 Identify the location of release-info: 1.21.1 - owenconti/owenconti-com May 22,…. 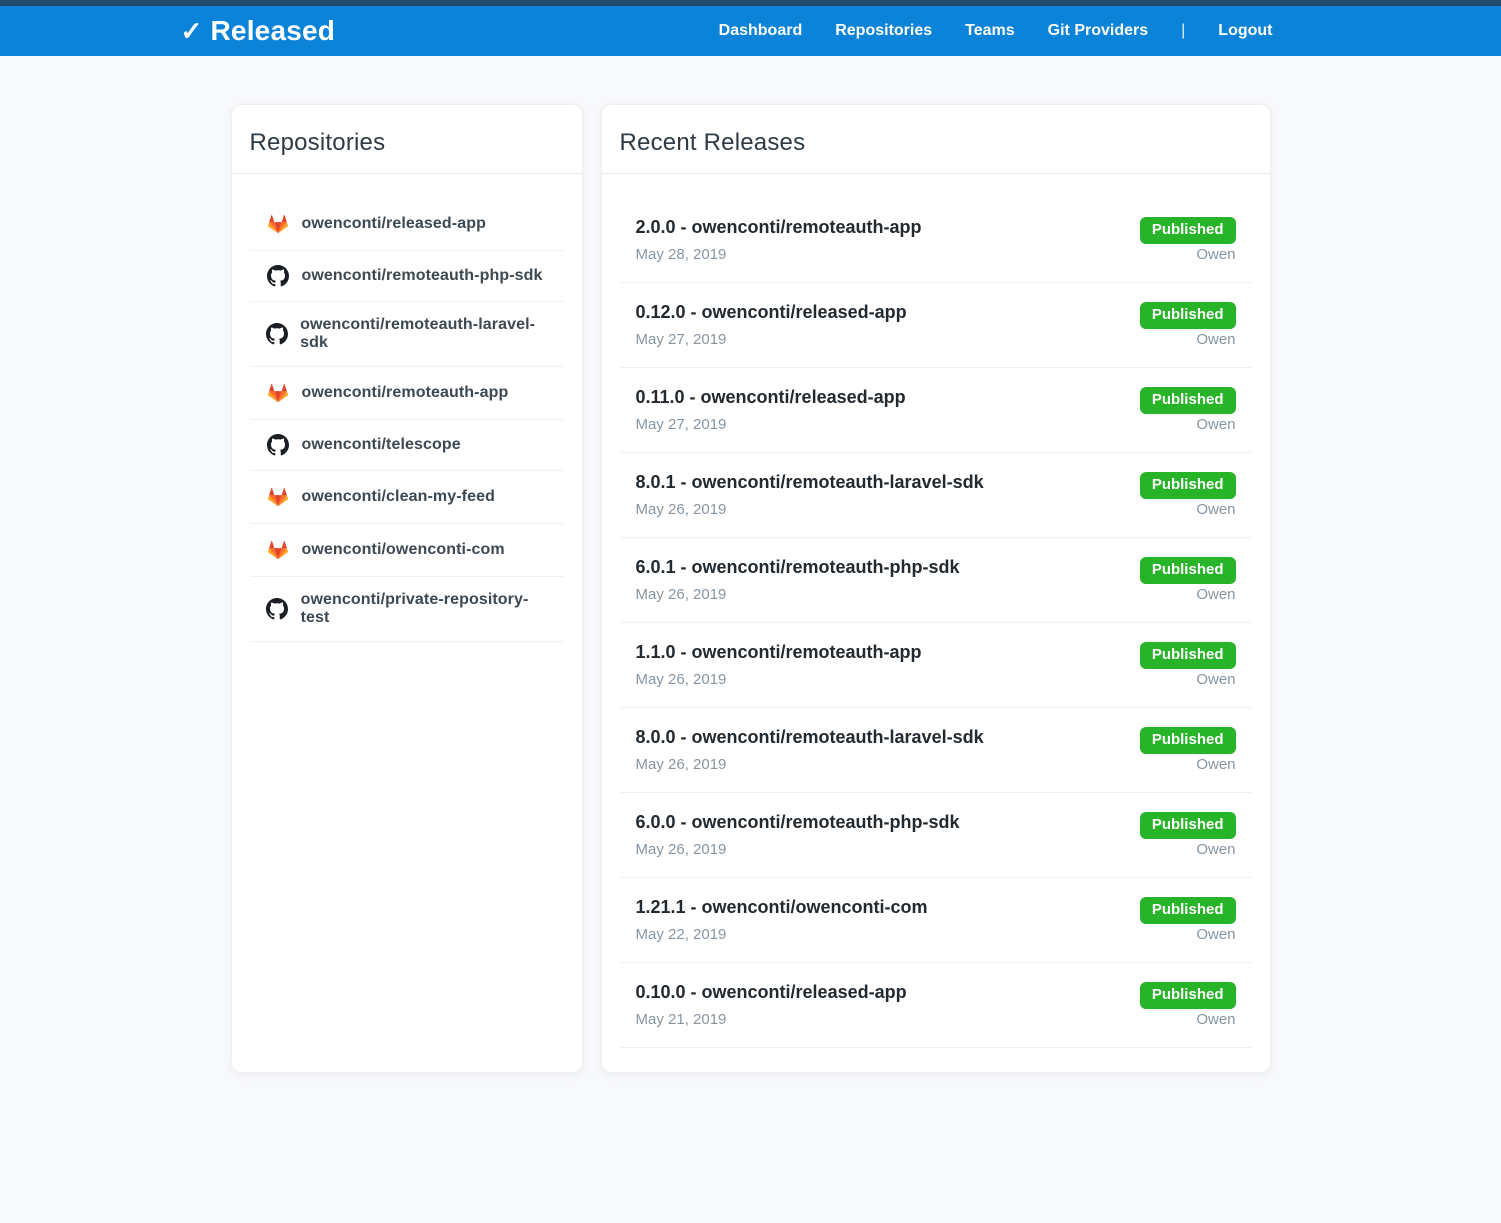
(782, 920).